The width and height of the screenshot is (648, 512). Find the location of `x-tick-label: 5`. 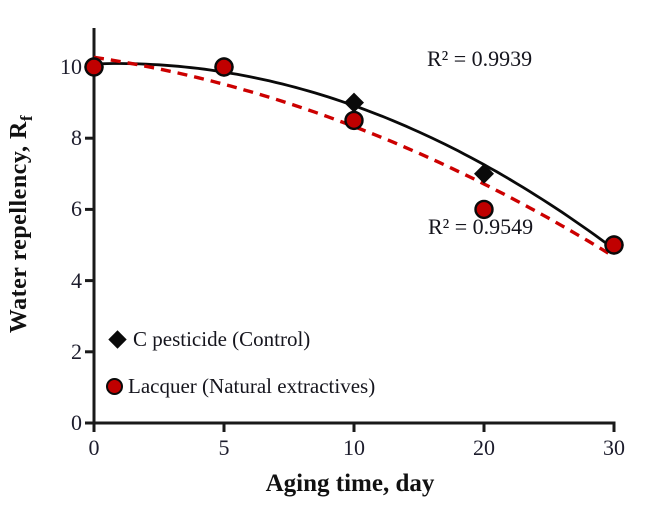

x-tick-label: 5 is located at coordinates (224, 447).